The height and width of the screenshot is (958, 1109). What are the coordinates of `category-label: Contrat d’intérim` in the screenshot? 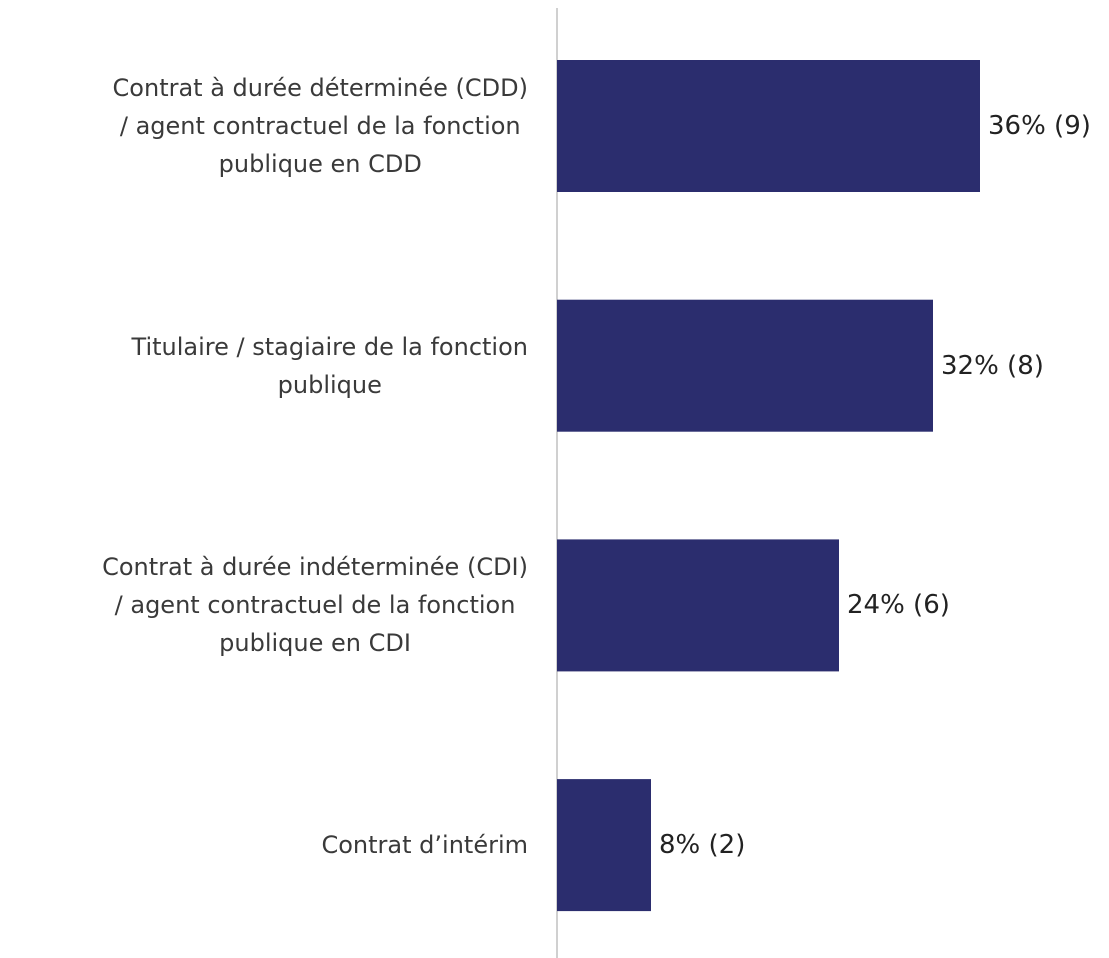 It's located at (264, 845).